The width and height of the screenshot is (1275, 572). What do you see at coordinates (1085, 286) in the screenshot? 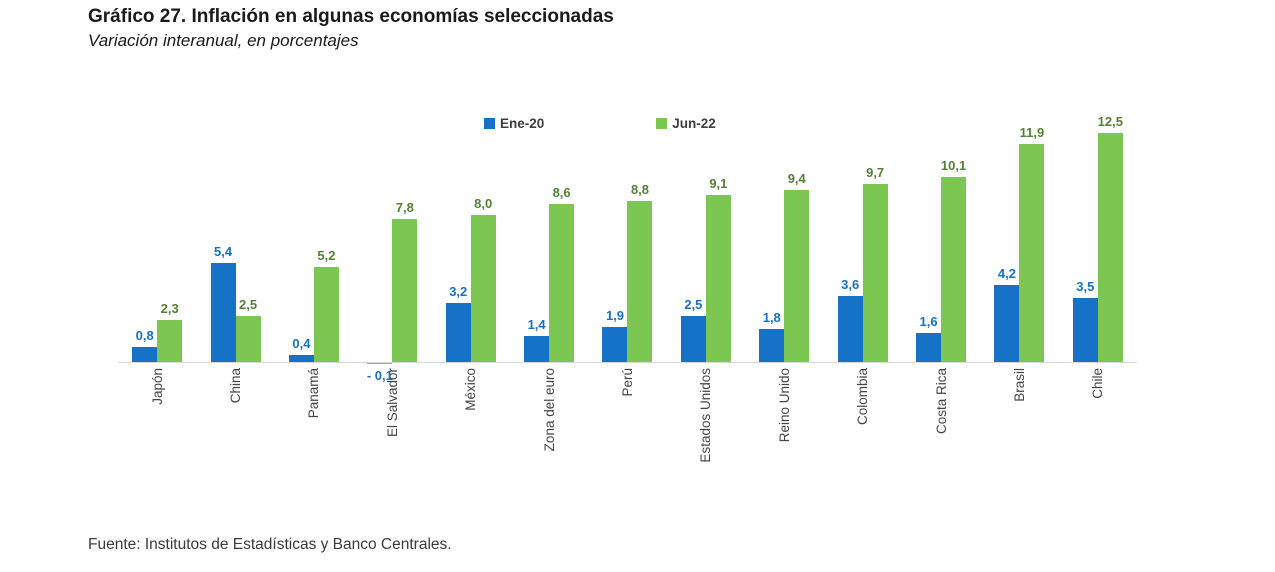
I see `value-label-ene-20: 3,5` at bounding box center [1085, 286].